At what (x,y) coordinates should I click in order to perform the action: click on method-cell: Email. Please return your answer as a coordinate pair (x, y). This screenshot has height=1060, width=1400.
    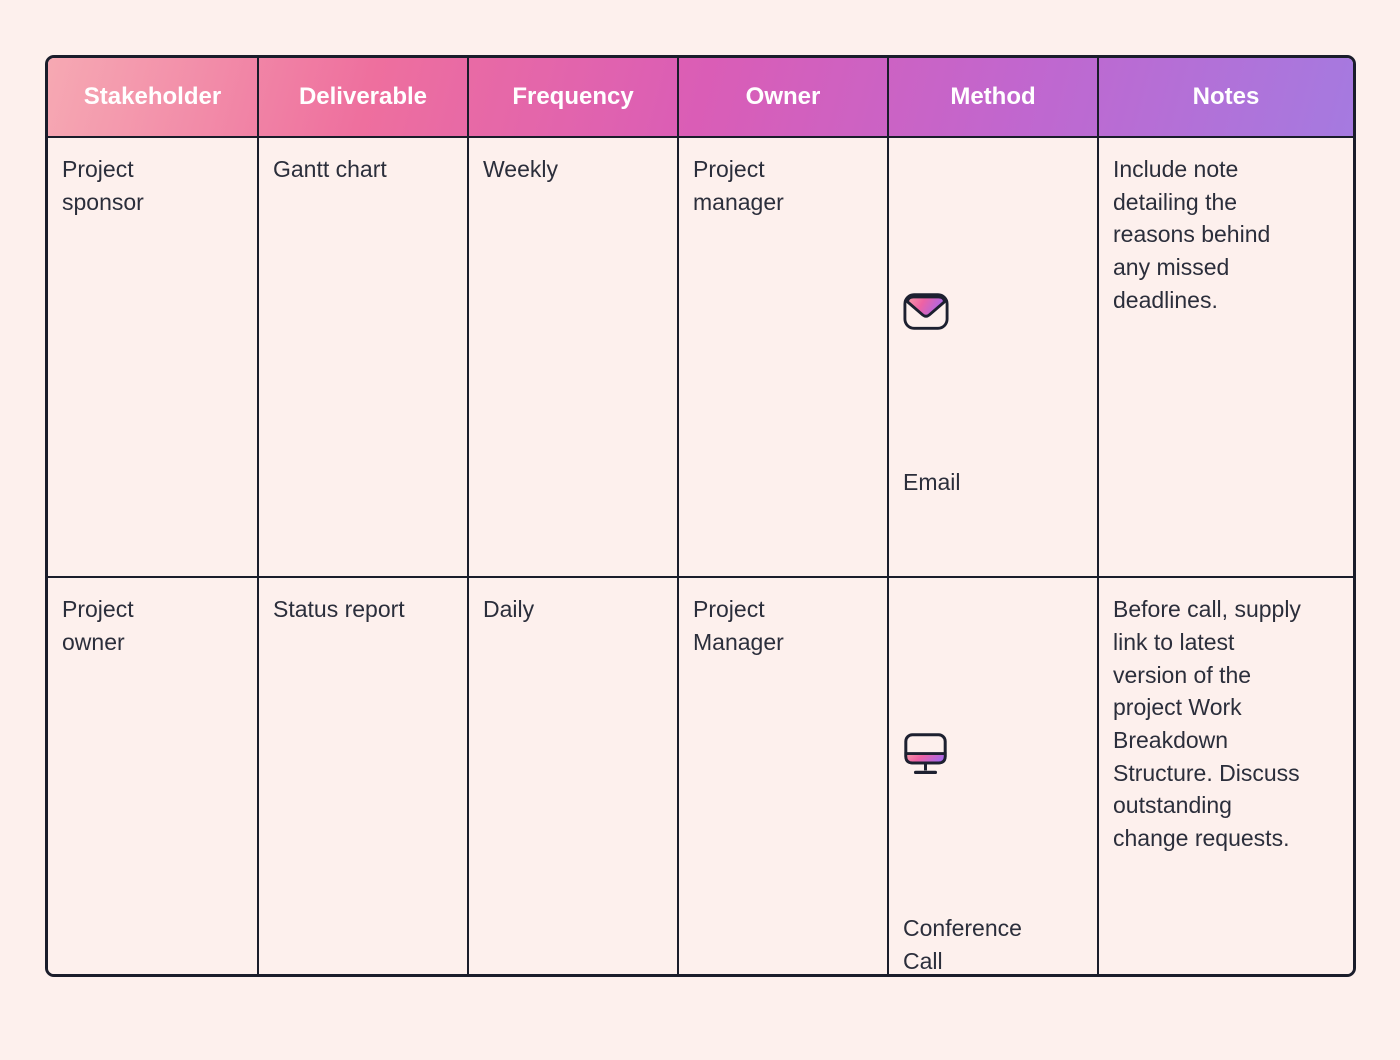
    Looking at the image, I should click on (994, 357).